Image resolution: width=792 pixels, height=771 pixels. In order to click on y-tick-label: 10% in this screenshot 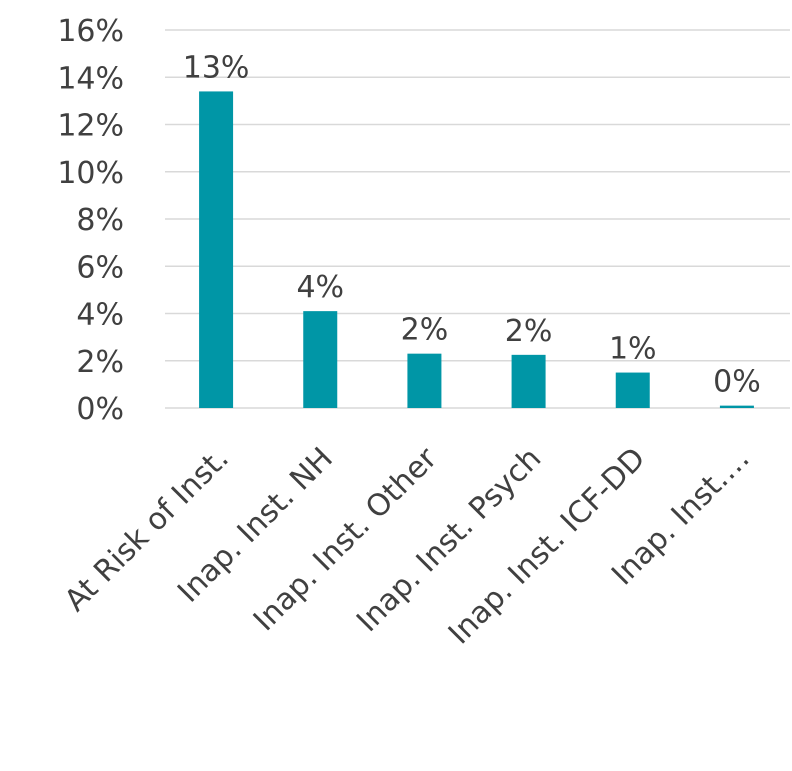, I will do `click(90, 173)`.